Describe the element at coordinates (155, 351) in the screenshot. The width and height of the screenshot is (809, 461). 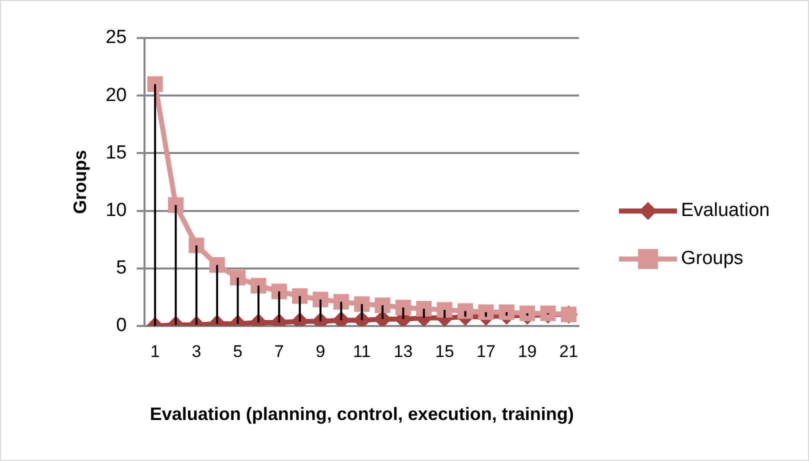
I see `x-tick-label: 1` at that location.